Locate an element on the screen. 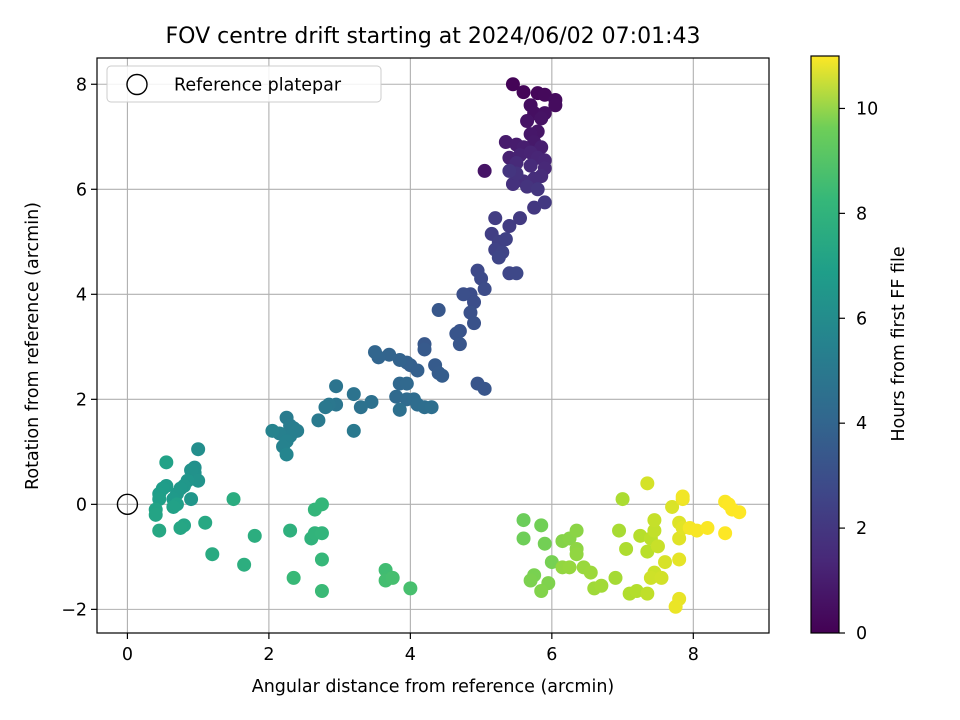  colorbar-tick-label: 10 is located at coordinates (867, 109).